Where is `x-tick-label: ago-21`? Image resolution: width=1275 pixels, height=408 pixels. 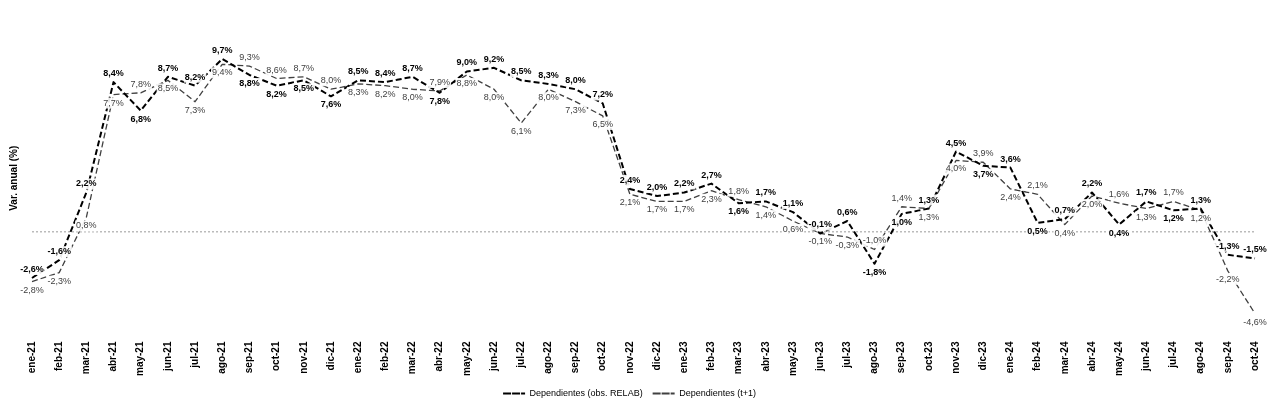
x-tick-label: ago-21 is located at coordinates (221, 357).